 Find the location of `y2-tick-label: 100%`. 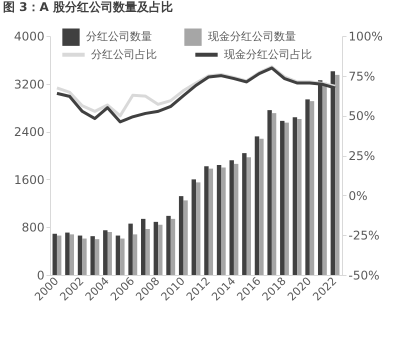

y2-tick-label: 100% is located at coordinates (365, 37).